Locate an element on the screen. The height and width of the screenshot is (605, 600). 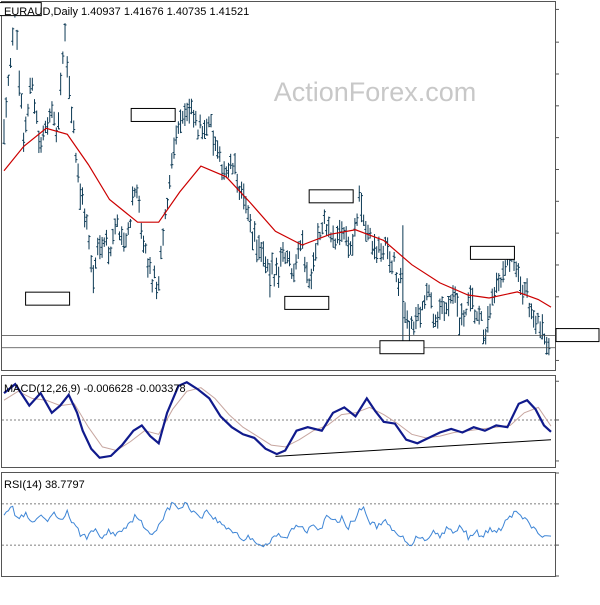
current-price-box is located at coordinates (577, 335).